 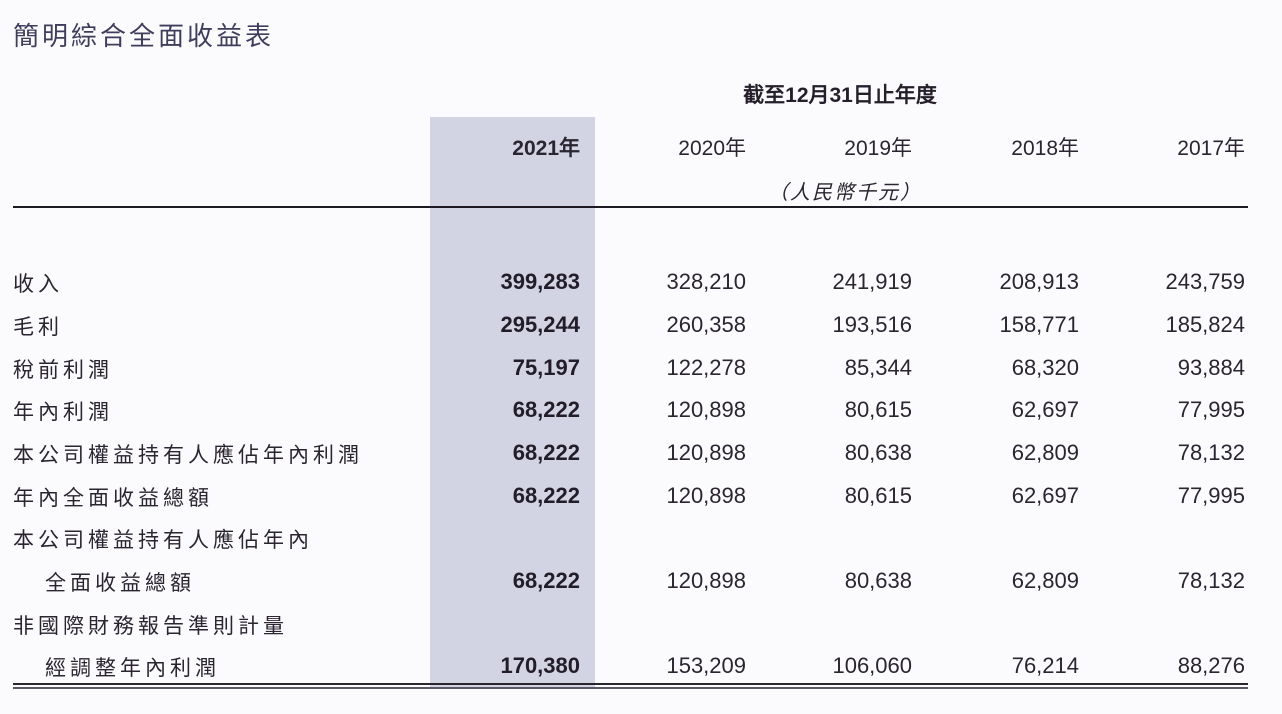 What do you see at coordinates (1039, 324) in the screenshot?
I see `cell-2018: 158,771` at bounding box center [1039, 324].